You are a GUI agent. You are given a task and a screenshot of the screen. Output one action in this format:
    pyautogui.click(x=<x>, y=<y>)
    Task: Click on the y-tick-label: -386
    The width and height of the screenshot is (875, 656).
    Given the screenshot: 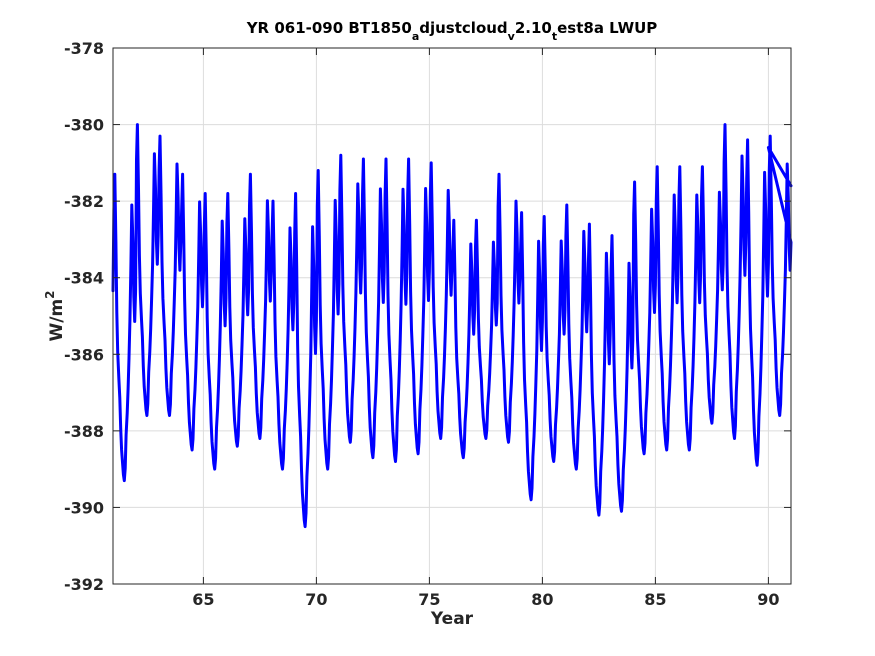 What is the action you would take?
    pyautogui.click(x=84, y=354)
    